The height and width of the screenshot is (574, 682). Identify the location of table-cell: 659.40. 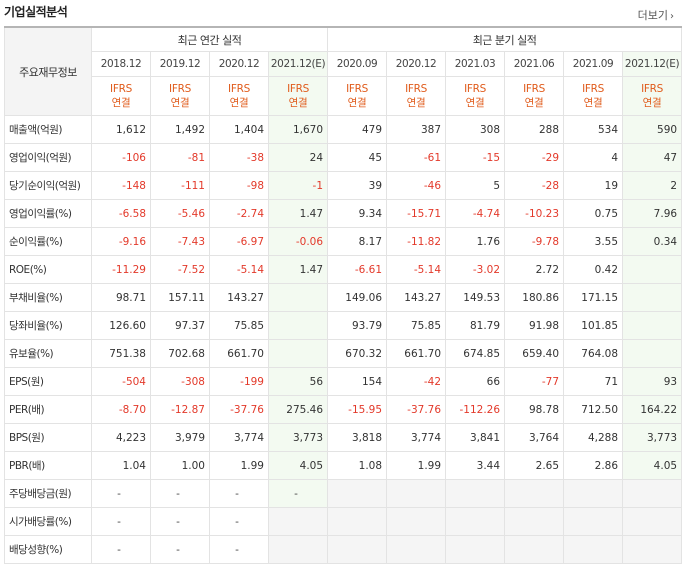
(534, 353).